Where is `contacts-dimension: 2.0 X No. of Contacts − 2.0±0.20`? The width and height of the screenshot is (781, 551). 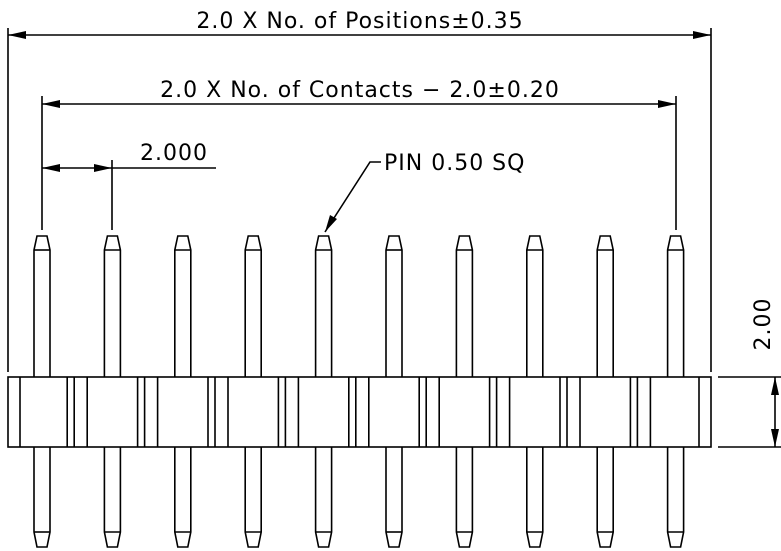 contacts-dimension: 2.0 X No. of Contacts − 2.0±0.20 is located at coordinates (360, 90).